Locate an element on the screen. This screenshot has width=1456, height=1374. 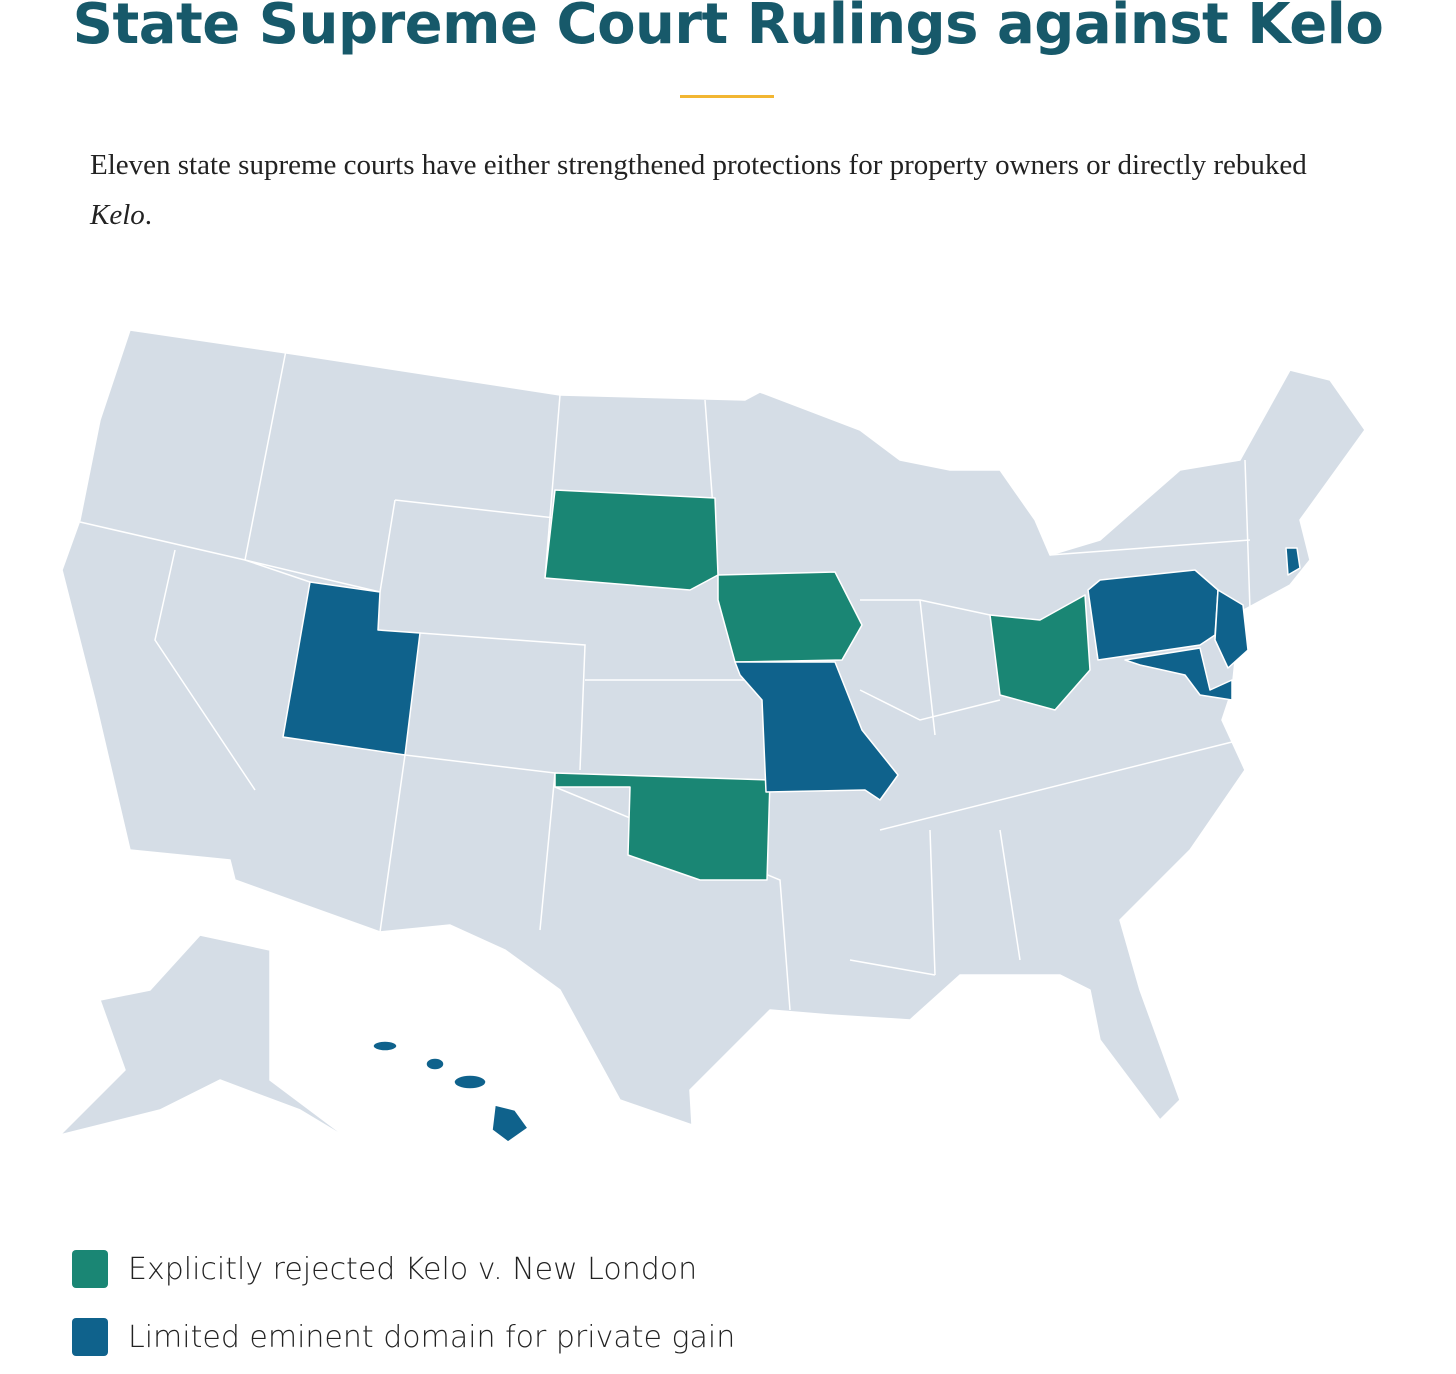
legend-label: Explicitly rejected Kelo v. New London is located at coordinates (413, 1269).